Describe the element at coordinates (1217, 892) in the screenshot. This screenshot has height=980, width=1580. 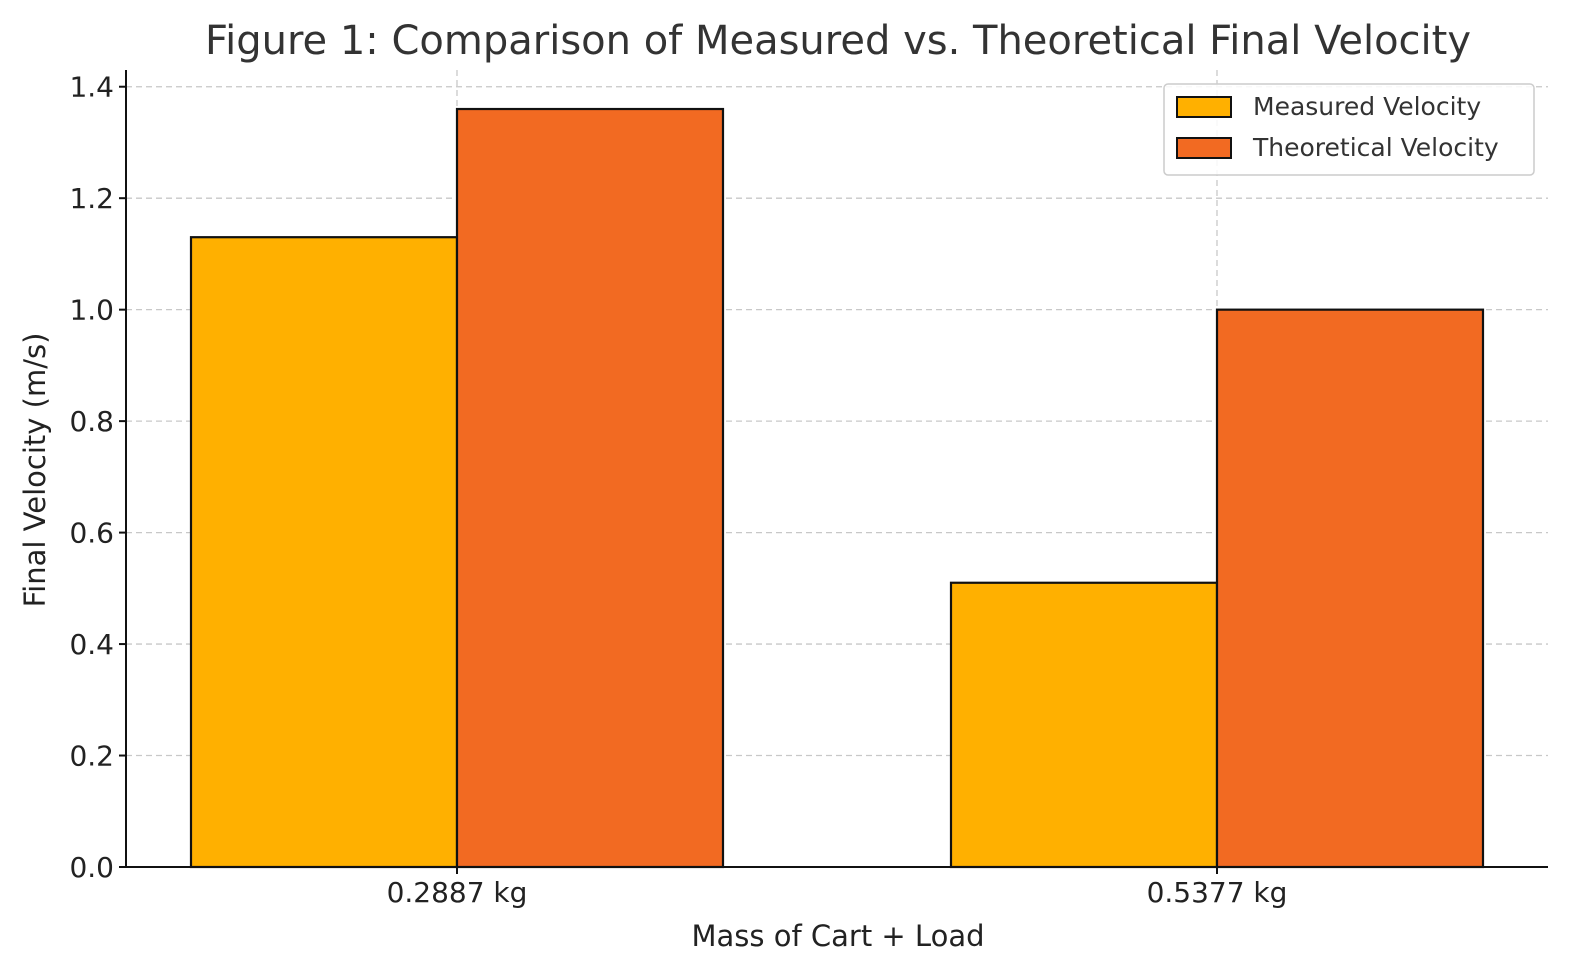
I see `x-tick-label: 0.5377 kg` at that location.